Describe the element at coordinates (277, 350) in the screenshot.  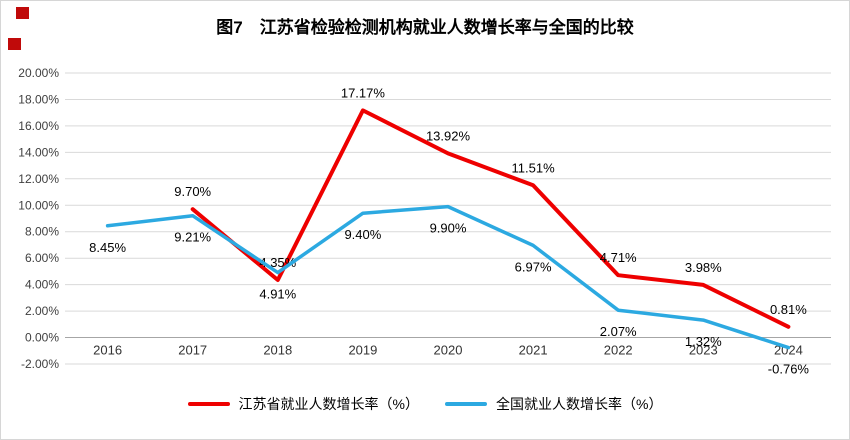
I see `x-axis-label: 2018` at that location.